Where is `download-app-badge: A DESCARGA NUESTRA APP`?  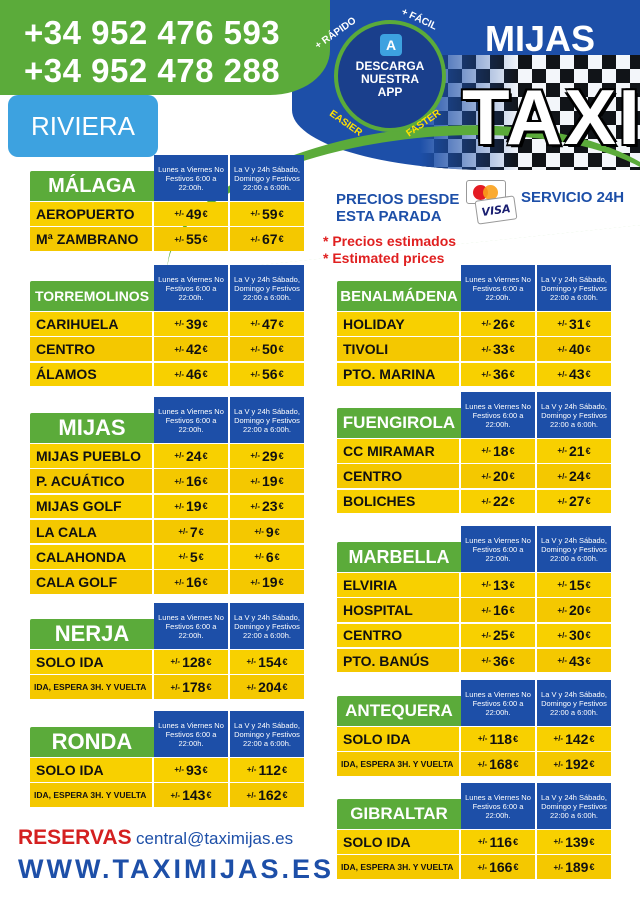 download-app-badge: A DESCARGA NUESTRA APP is located at coordinates (390, 76).